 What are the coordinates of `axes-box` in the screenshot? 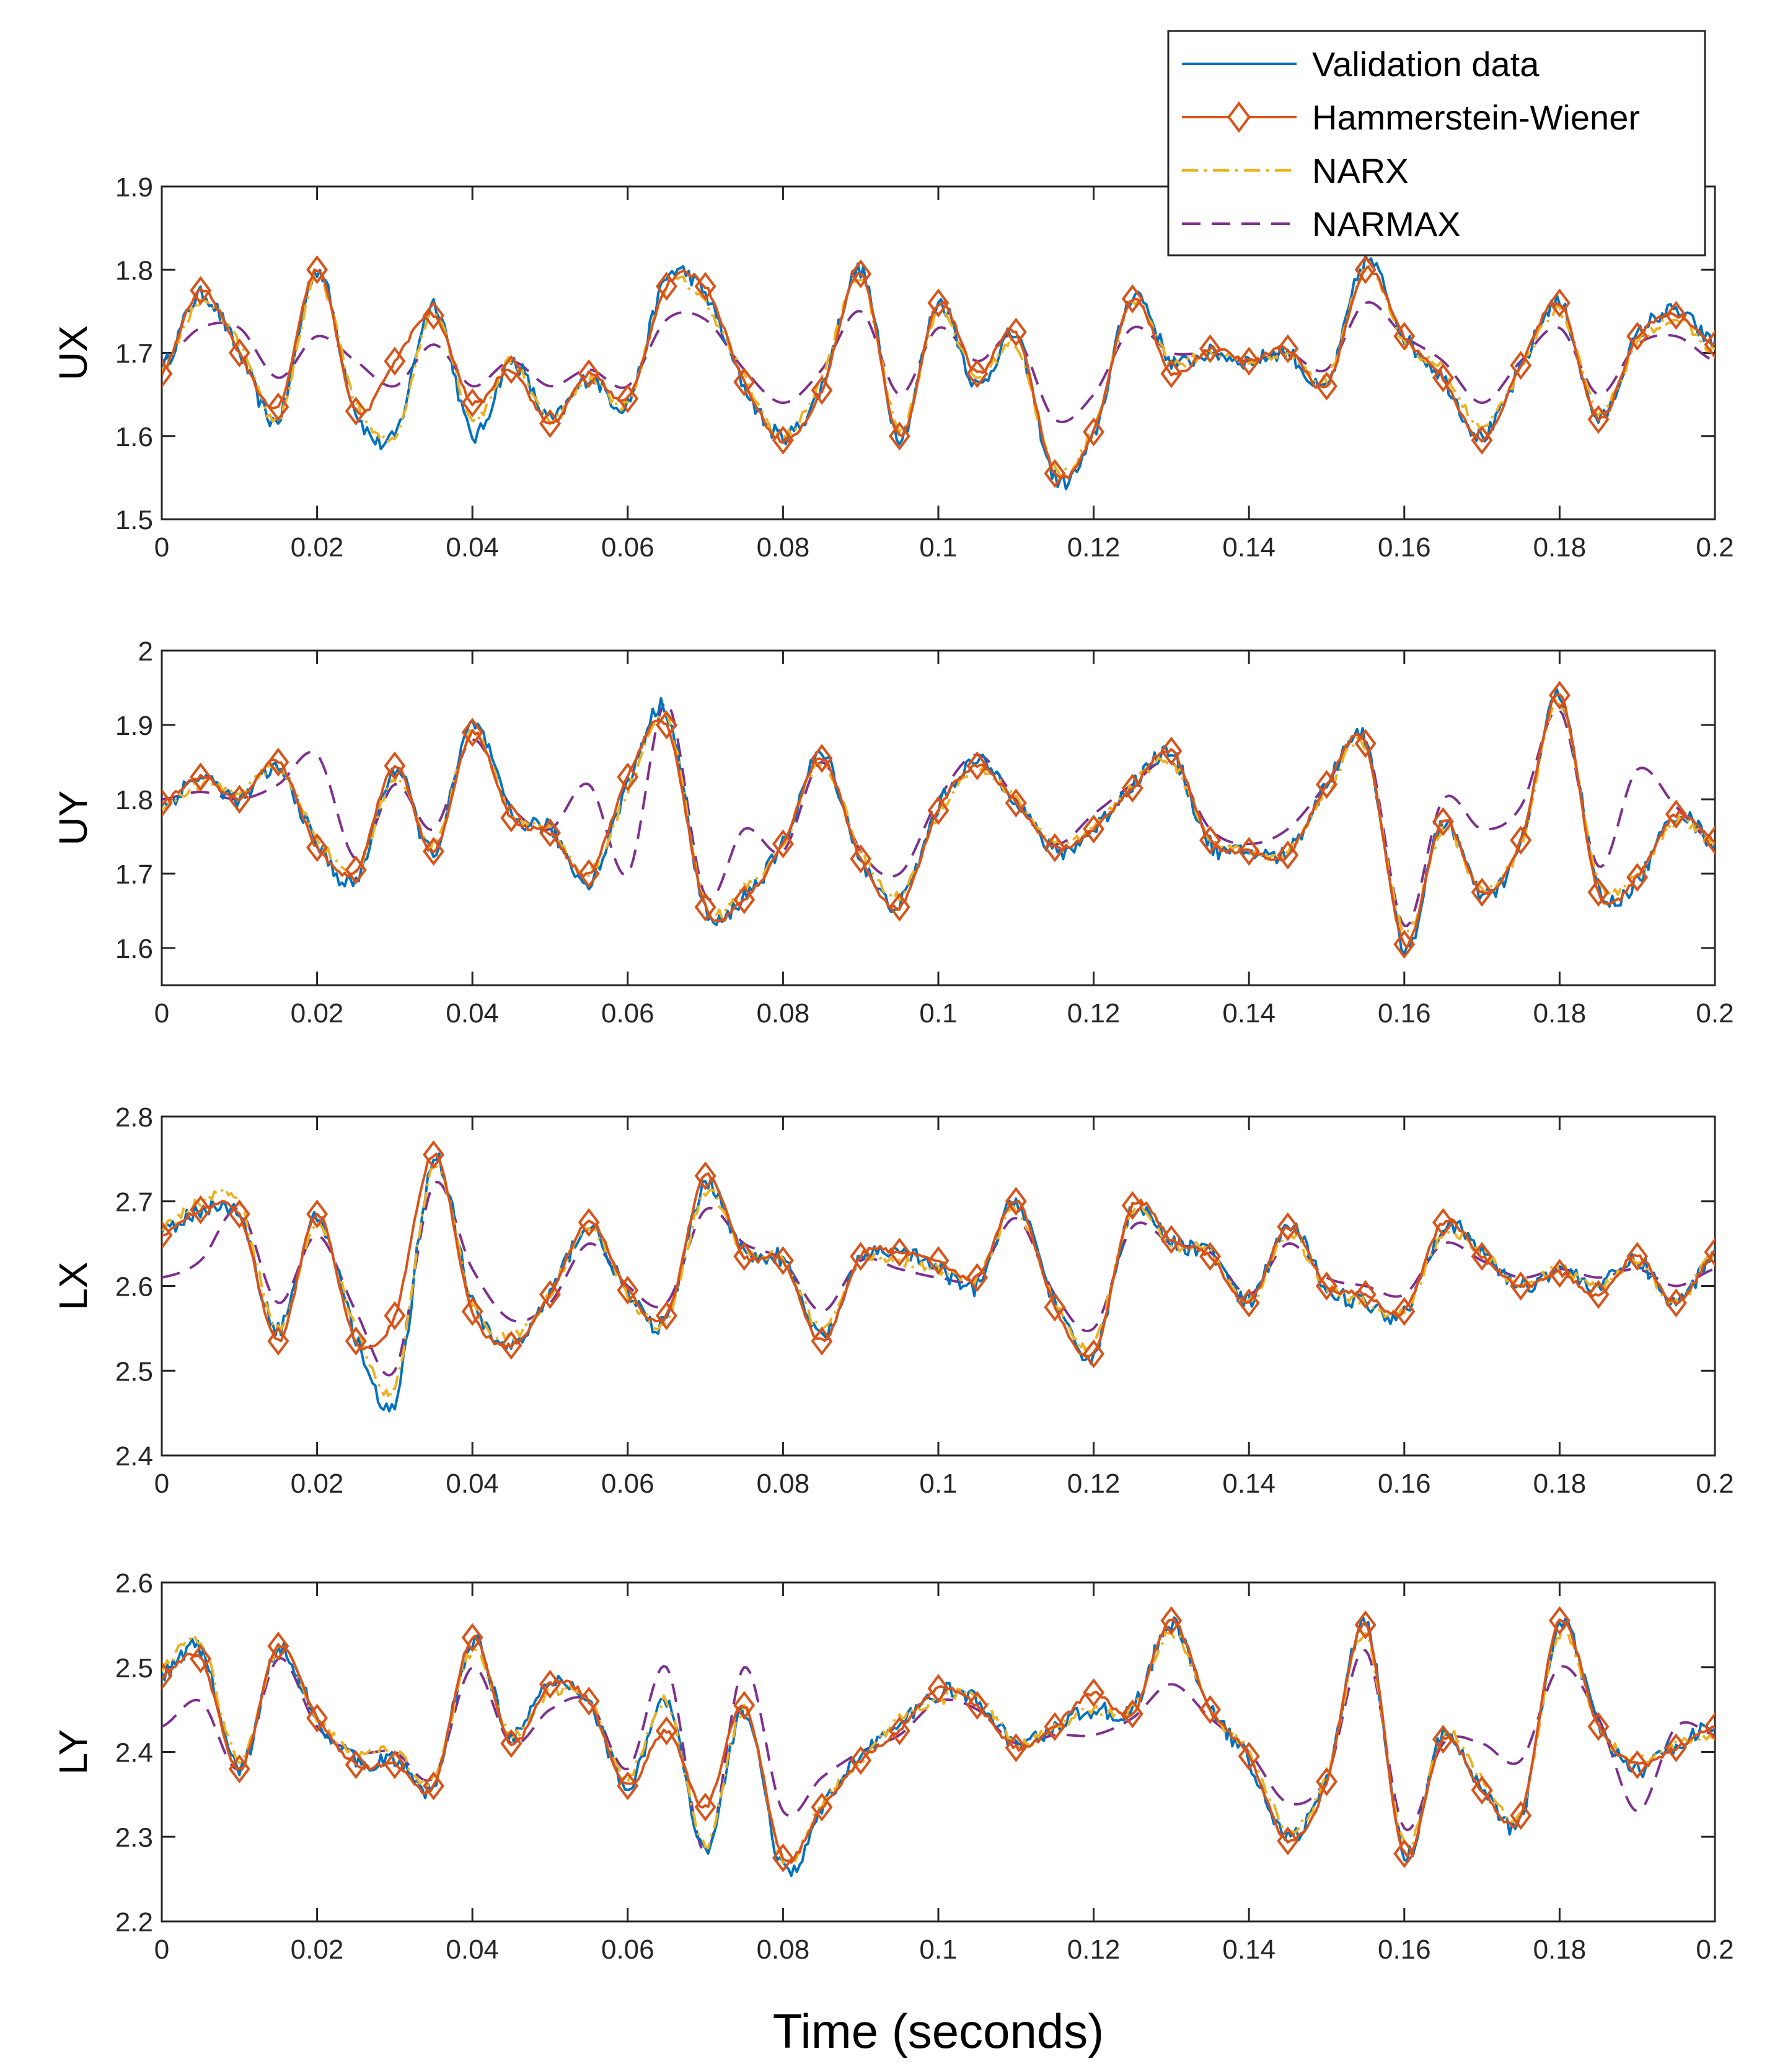 It's located at (938, 1286).